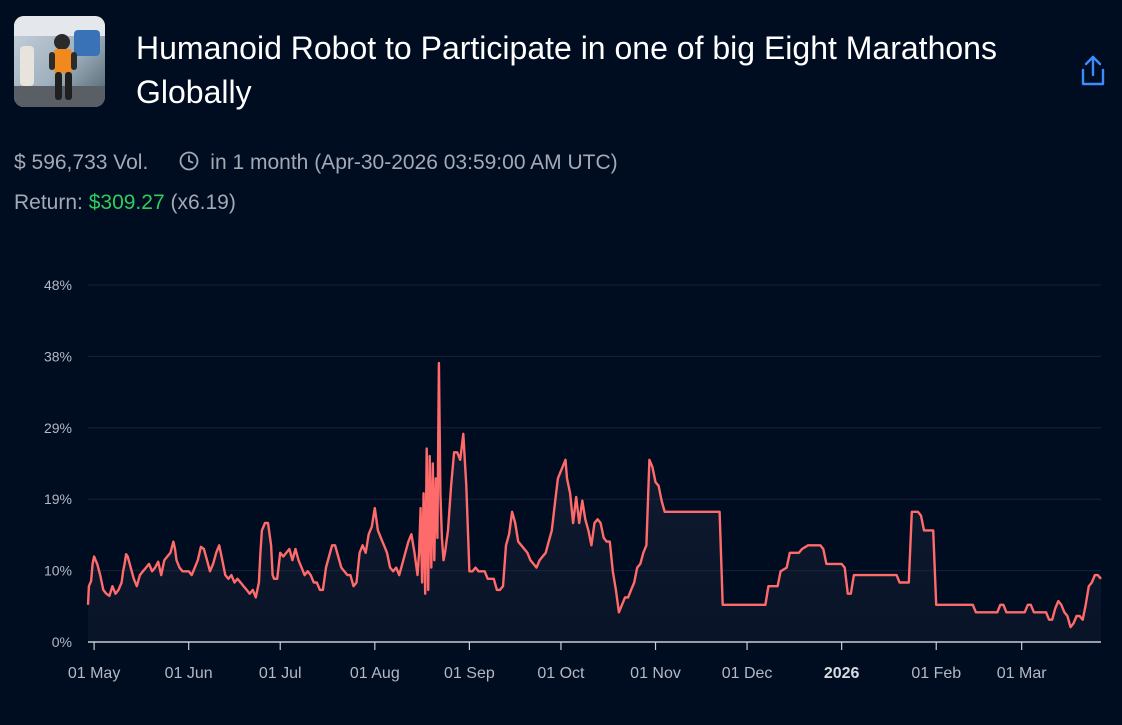 Image resolution: width=1122 pixels, height=725 pixels. What do you see at coordinates (375, 673) in the screenshot?
I see `x-tick-label: 01 Aug` at bounding box center [375, 673].